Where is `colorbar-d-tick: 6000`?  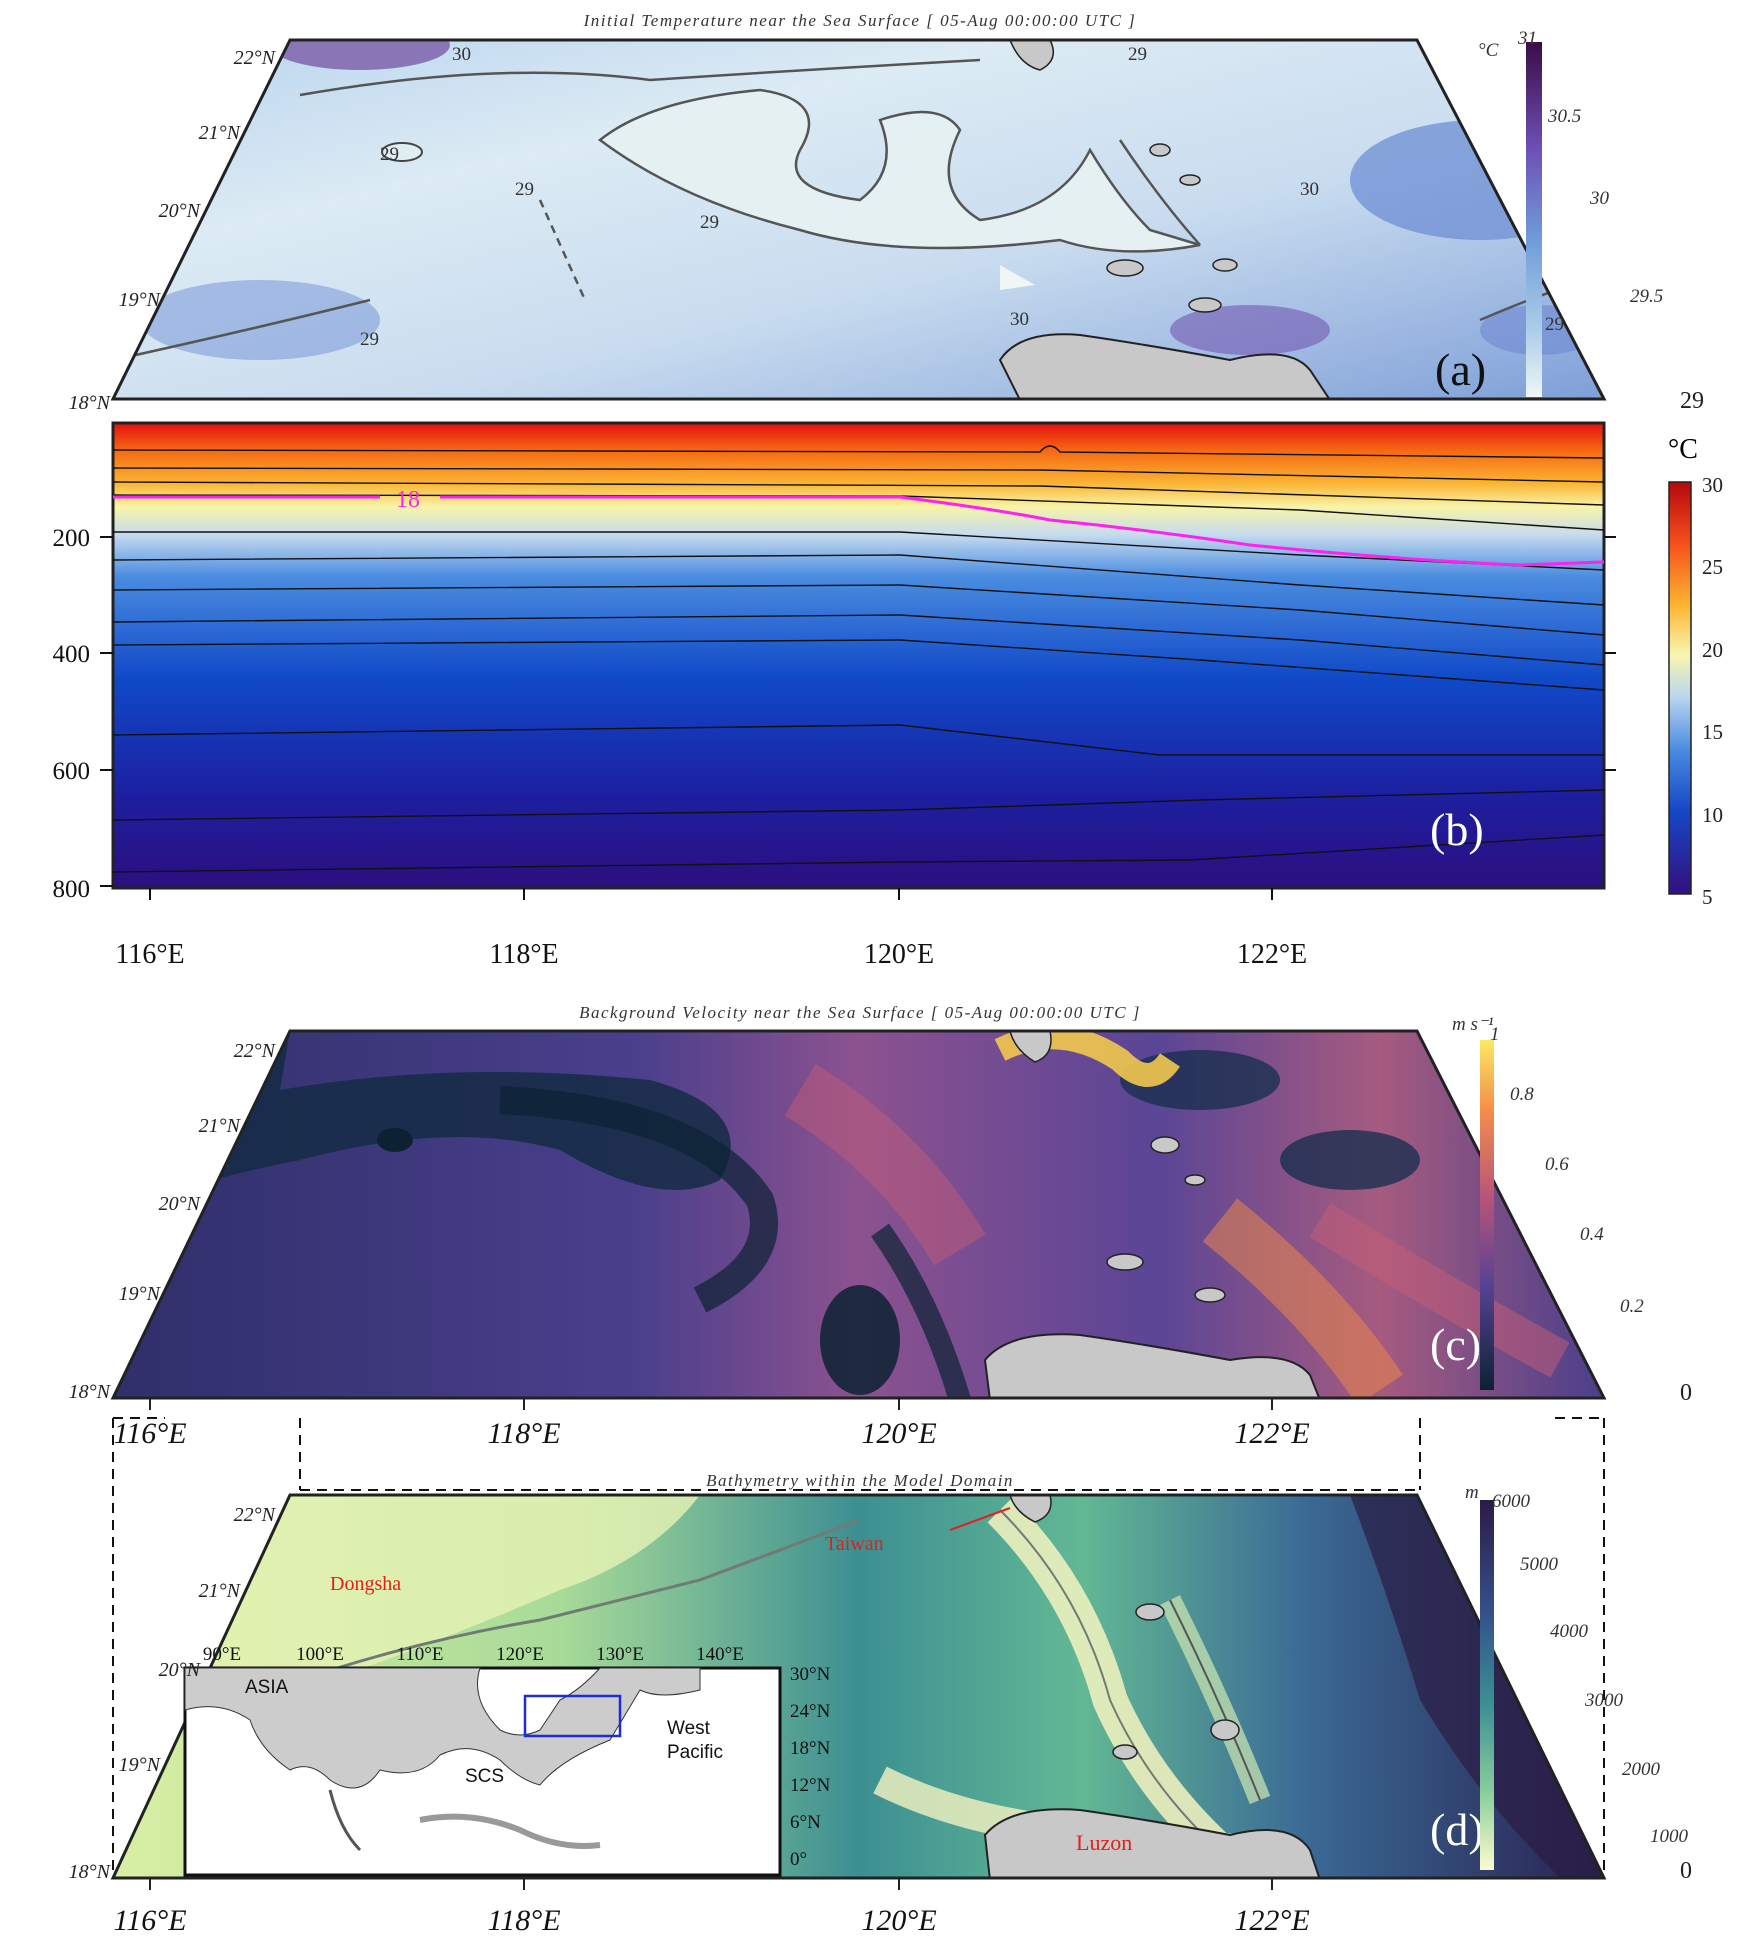 colorbar-d-tick: 6000 is located at coordinates (1511, 1501).